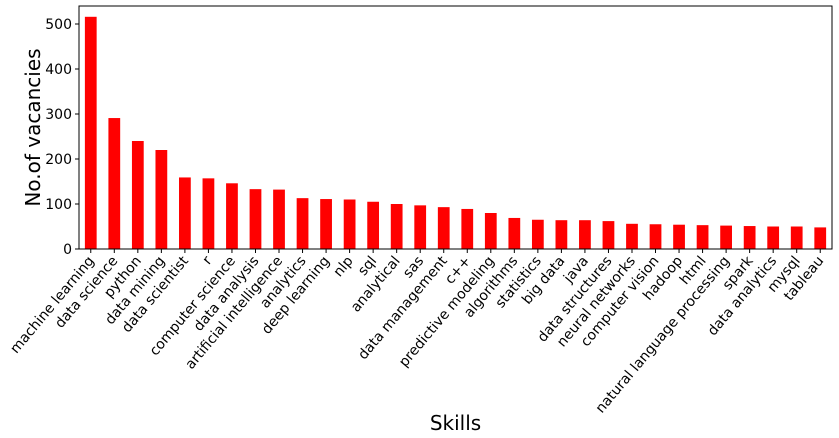 This screenshot has height=438, width=839. I want to click on bar-sql, so click(373, 225).